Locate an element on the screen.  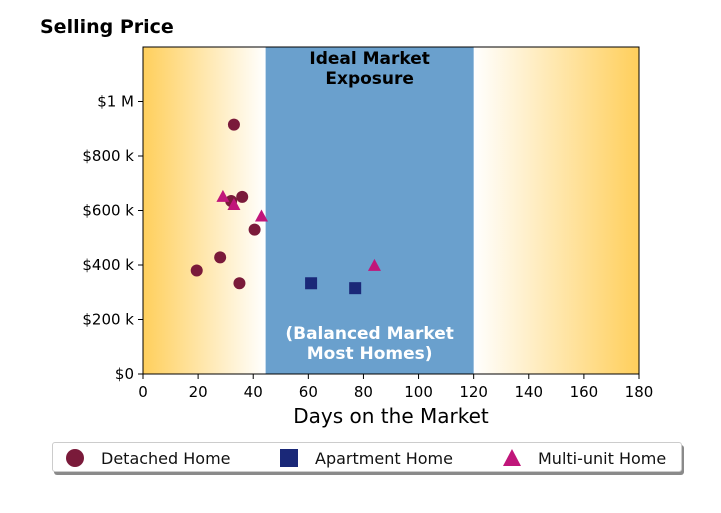
y-tick-label: $0 is located at coordinates (124, 374).